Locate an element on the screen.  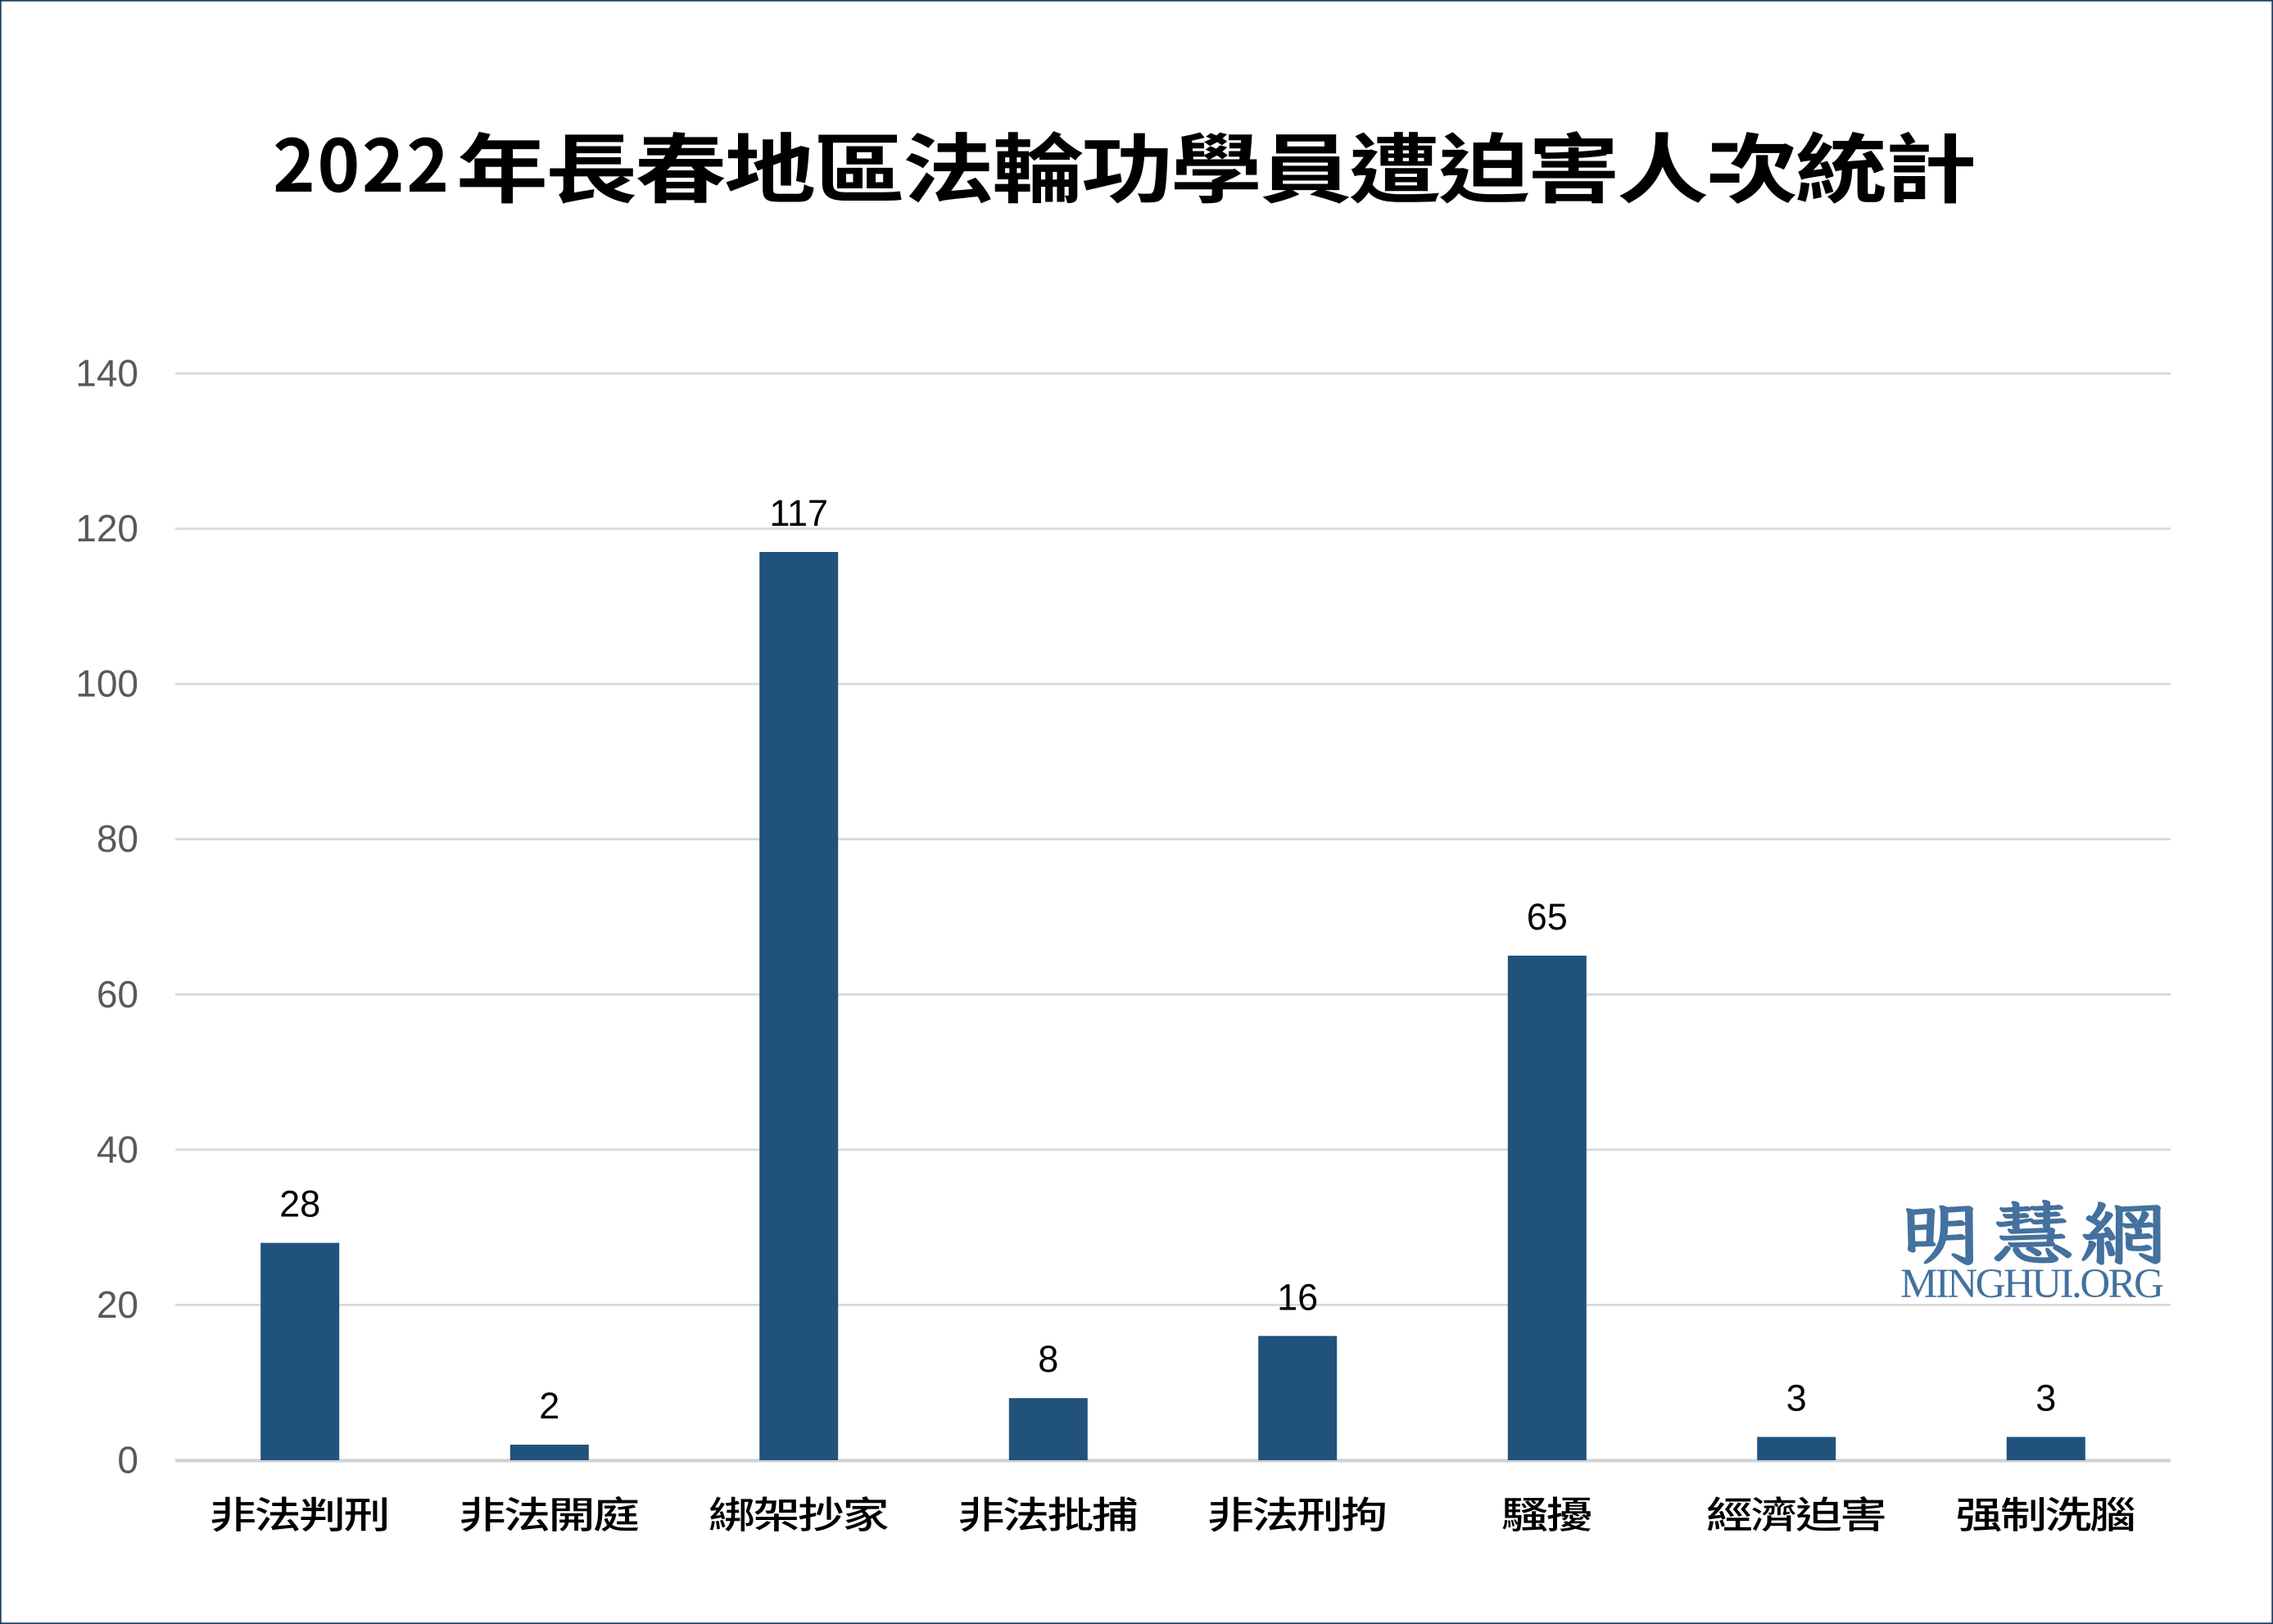
svg-text: 20 is located at coordinates (117, 1305).